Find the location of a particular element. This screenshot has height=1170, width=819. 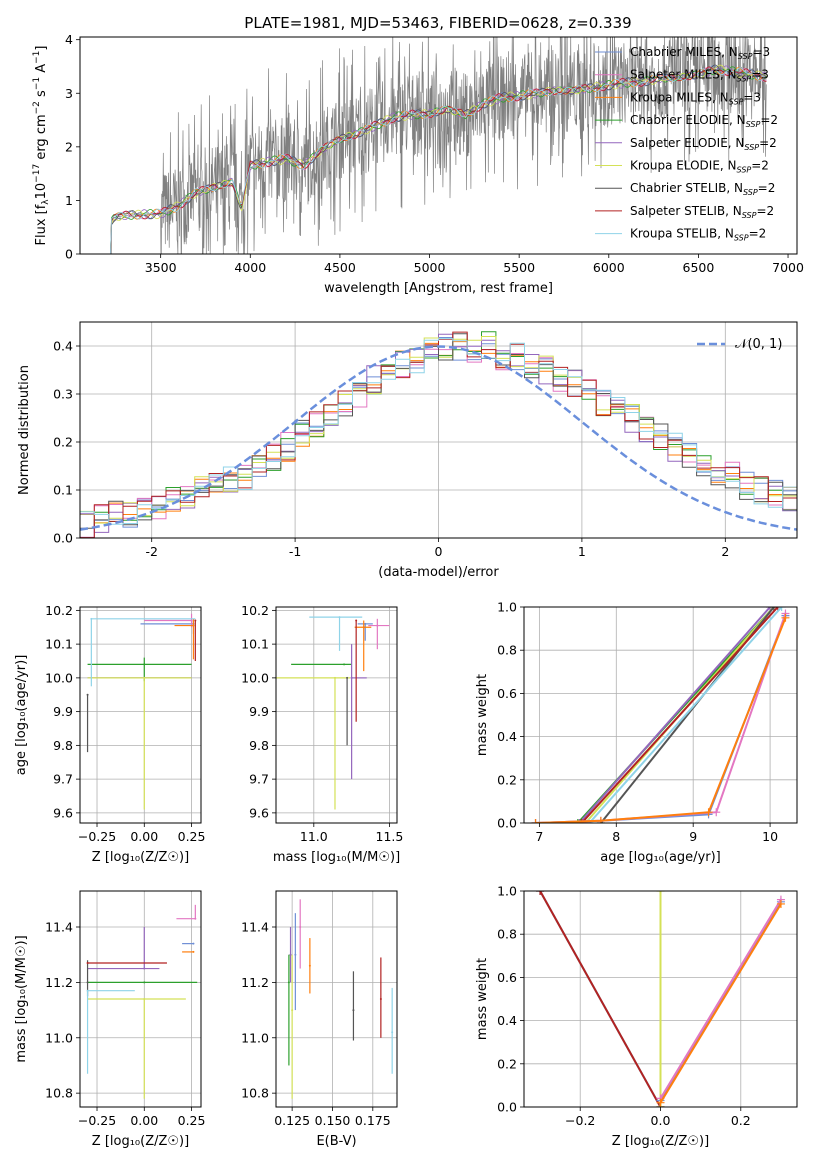

legend-entry: Kroupa STELIB, NSSP=2 is located at coordinates (698, 235).